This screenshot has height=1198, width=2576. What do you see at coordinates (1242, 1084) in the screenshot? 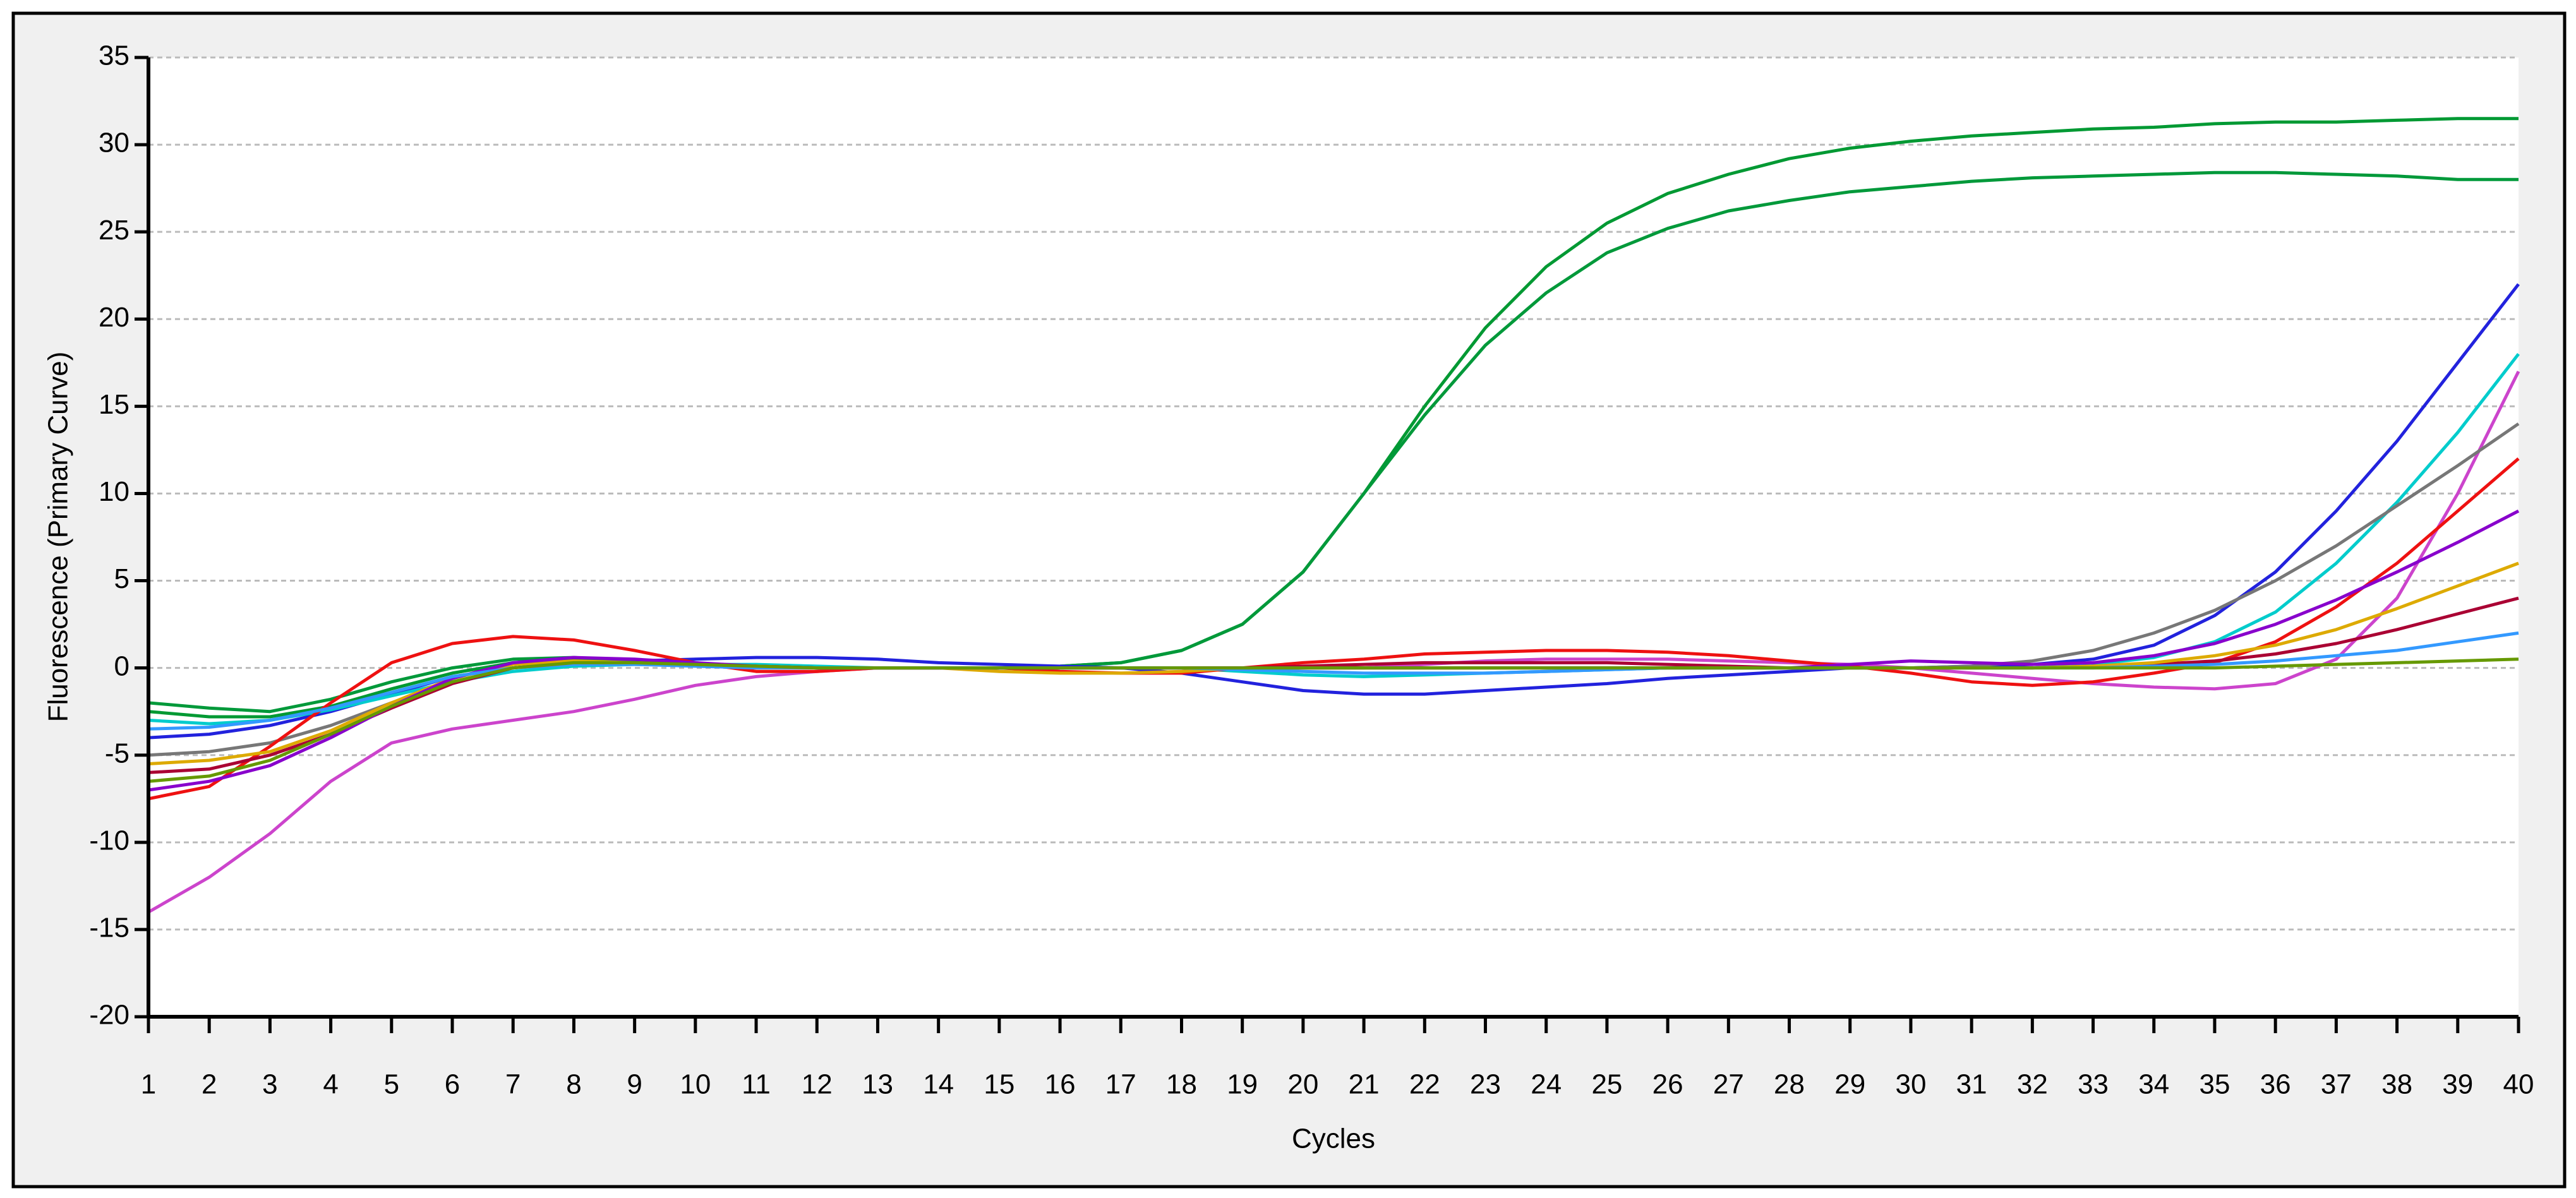
I see `x-tick-label: 19` at bounding box center [1242, 1084].